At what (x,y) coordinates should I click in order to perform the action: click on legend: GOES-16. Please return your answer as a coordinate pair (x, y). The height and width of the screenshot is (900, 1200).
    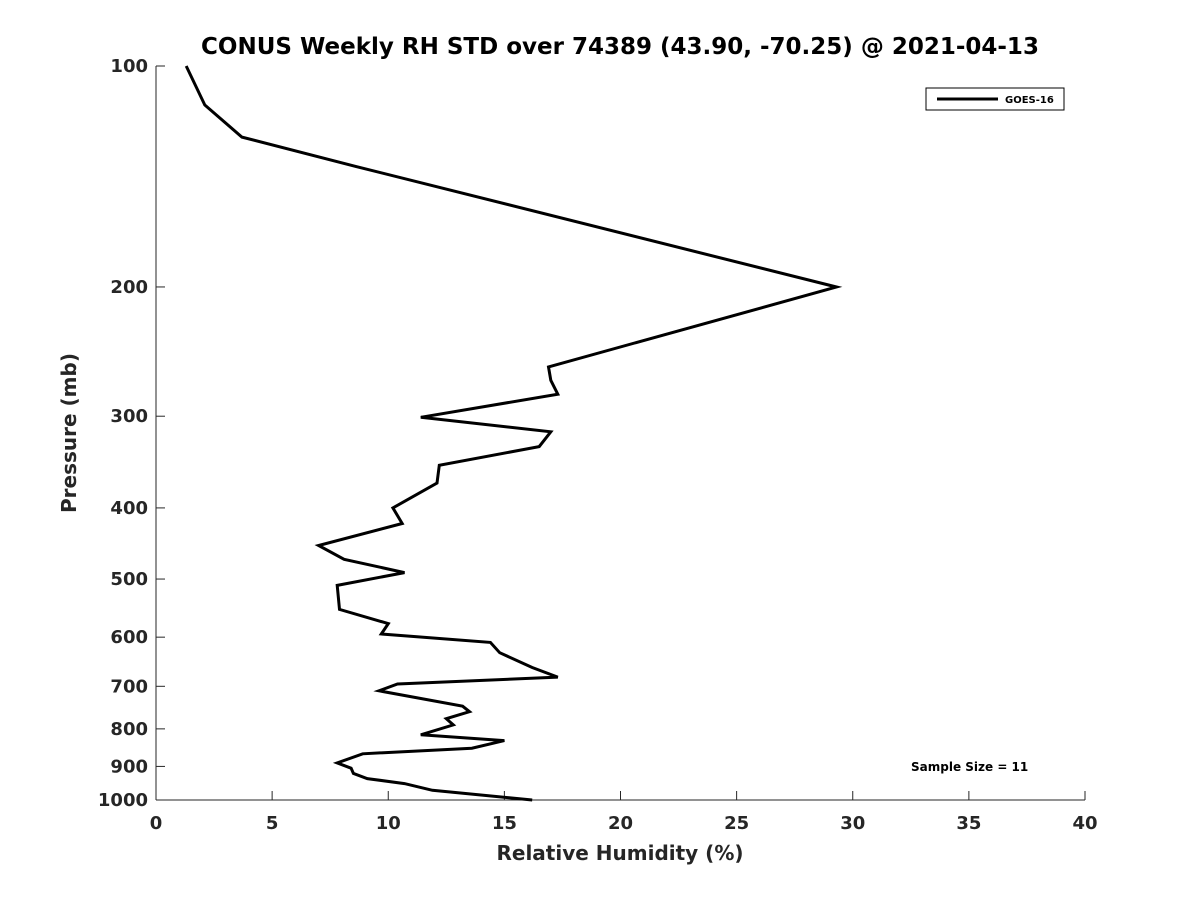
    Looking at the image, I should click on (995, 99).